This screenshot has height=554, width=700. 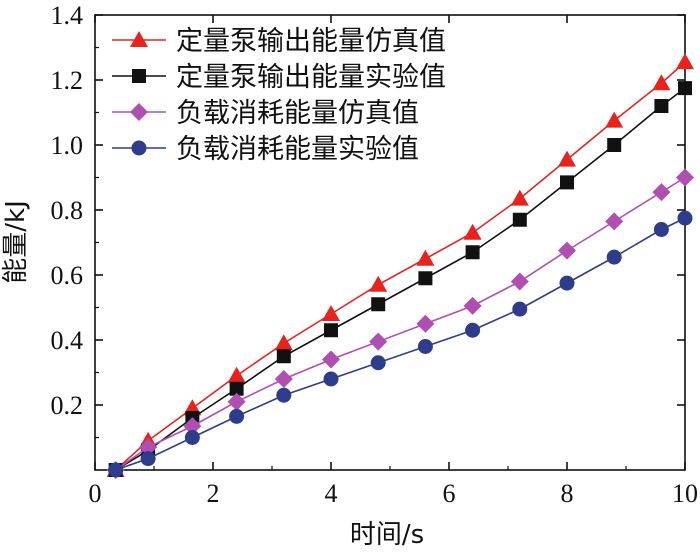 I want to click on legend-label: 定量泵输出能量仿真值, so click(x=311, y=41).